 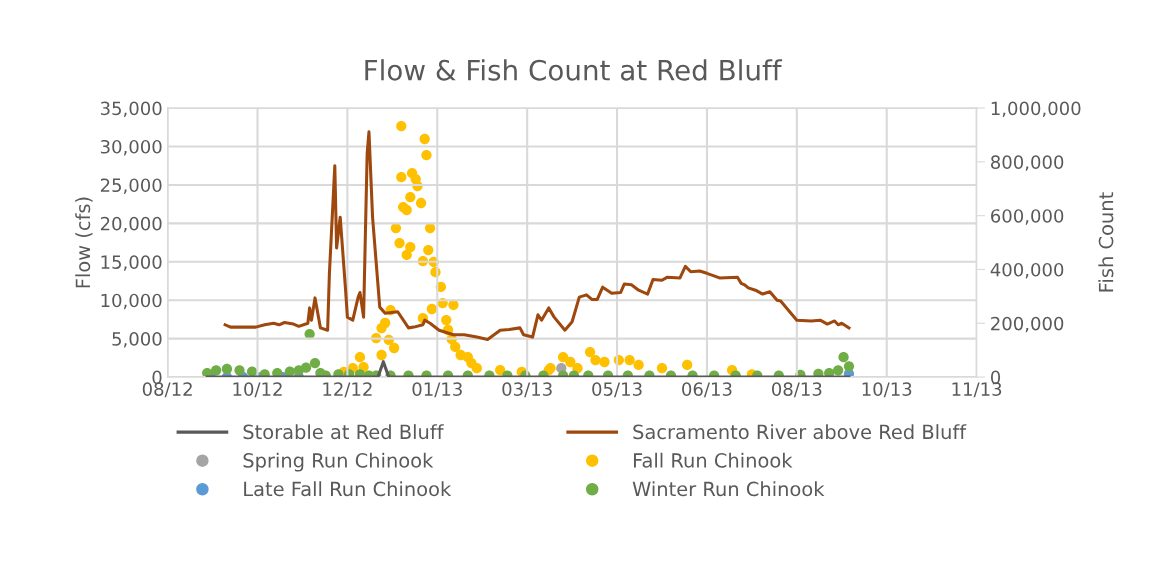 What do you see at coordinates (887, 390) in the screenshot?
I see `x-tick-label: 10/13` at bounding box center [887, 390].